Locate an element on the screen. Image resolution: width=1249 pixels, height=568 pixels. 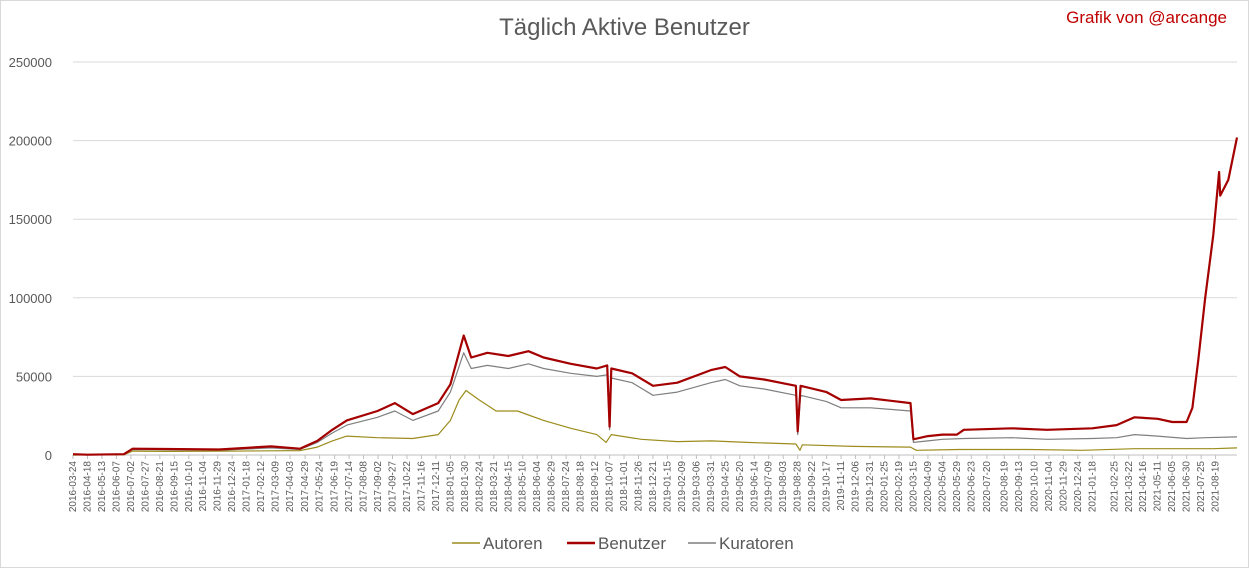
x-tick-label: 2018-11-01 is located at coordinates (624, 486).